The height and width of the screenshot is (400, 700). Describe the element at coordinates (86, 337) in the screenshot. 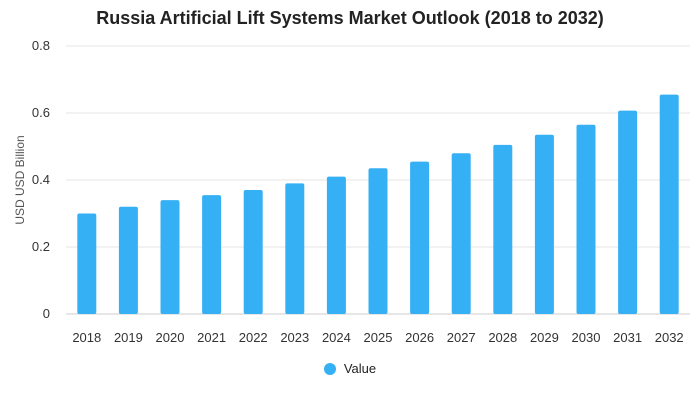

I see `x-tick-label: 2018` at that location.